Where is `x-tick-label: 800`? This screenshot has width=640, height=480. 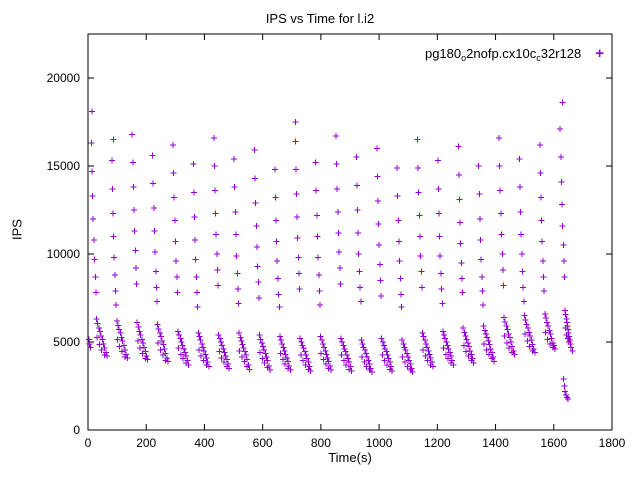
x-tick-label: 800 is located at coordinates (321, 443).